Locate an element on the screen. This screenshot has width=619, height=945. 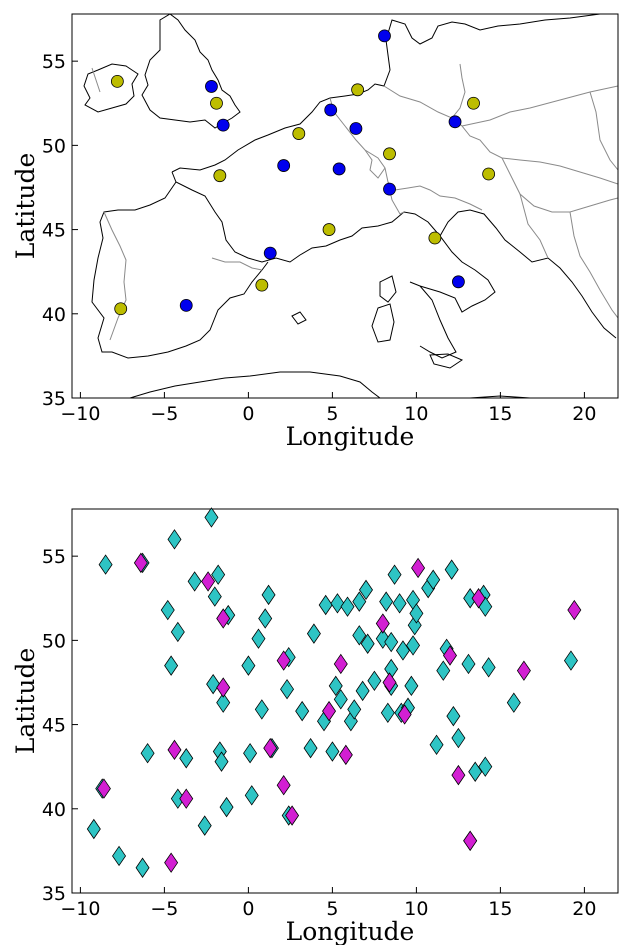
x-tick-label: 0 is located at coordinates (248, 909).